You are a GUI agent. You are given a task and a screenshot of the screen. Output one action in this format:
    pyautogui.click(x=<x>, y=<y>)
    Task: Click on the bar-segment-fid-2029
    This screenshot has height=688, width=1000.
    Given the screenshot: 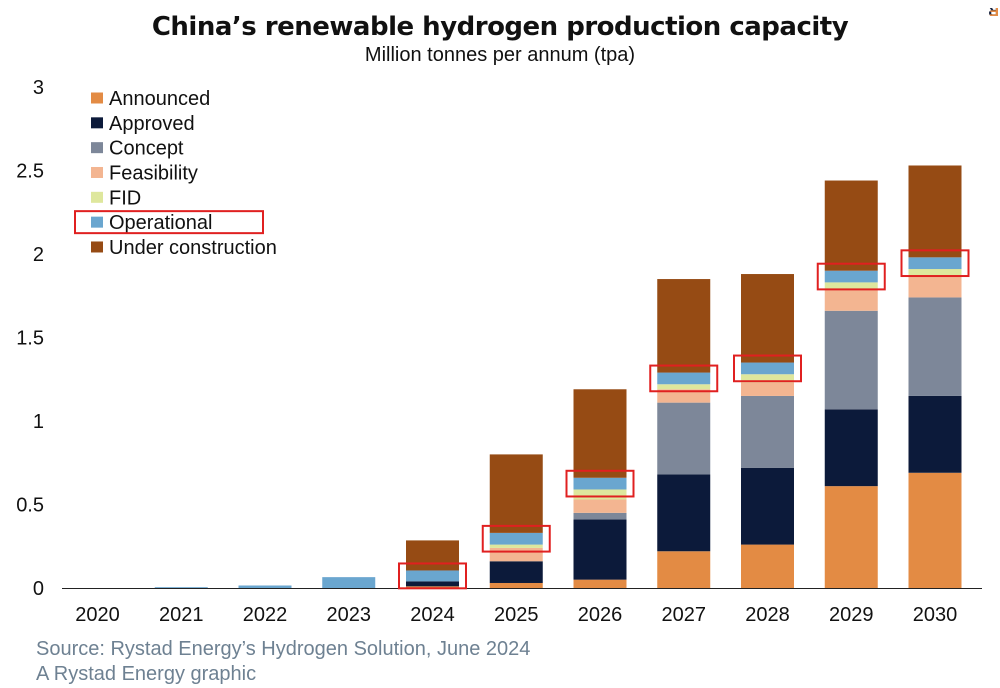 What is the action you would take?
    pyautogui.click(x=851, y=286)
    